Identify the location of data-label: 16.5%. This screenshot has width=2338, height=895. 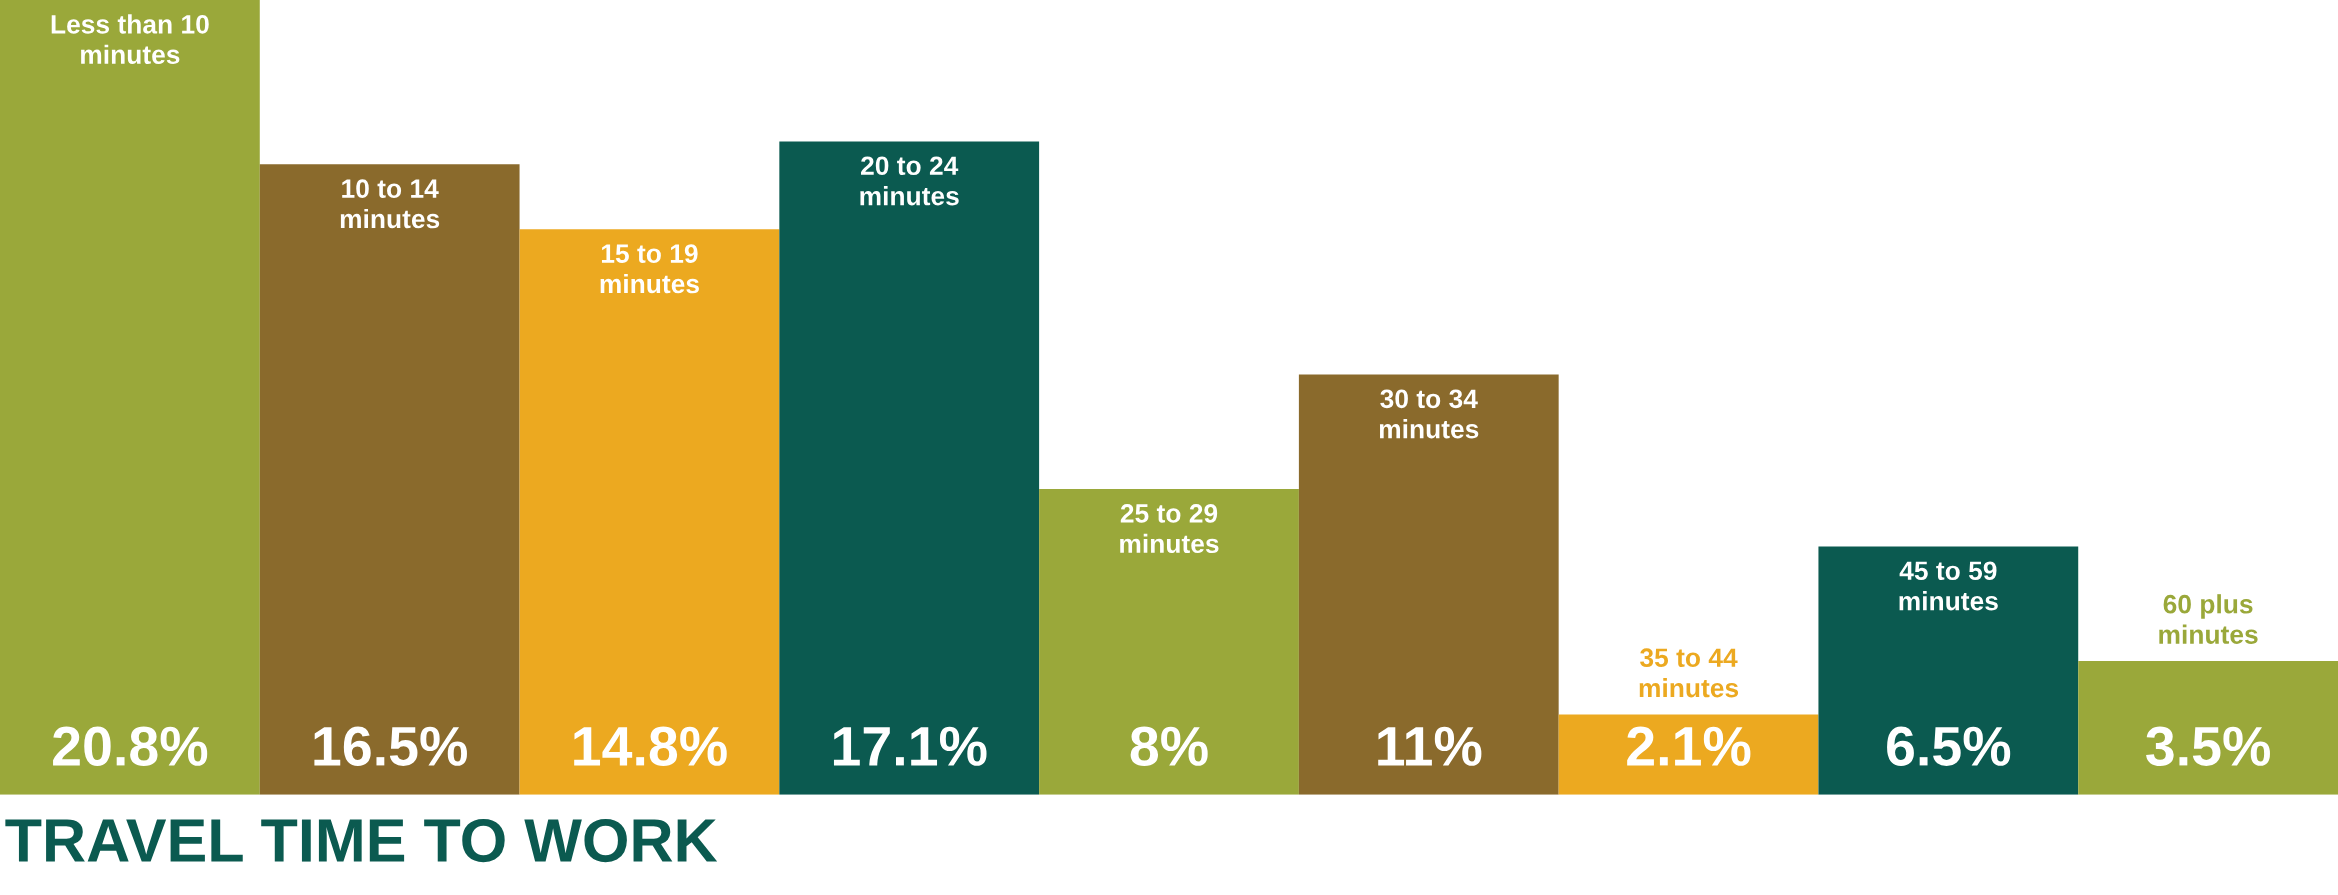
(390, 746).